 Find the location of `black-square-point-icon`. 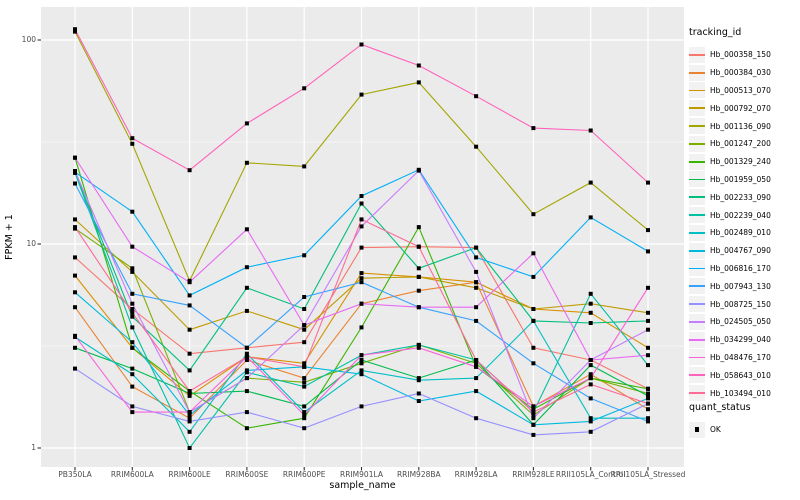

black-square-point-icon is located at coordinates (697, 430).